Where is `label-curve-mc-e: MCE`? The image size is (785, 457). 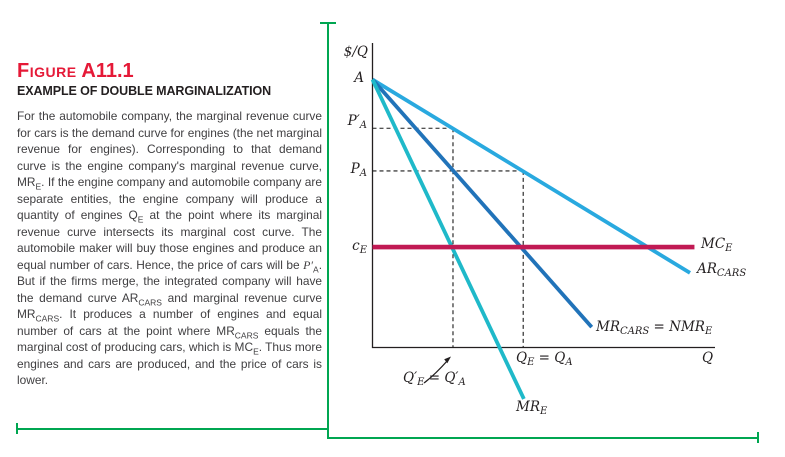 label-curve-mc-e: MCE is located at coordinates (717, 245).